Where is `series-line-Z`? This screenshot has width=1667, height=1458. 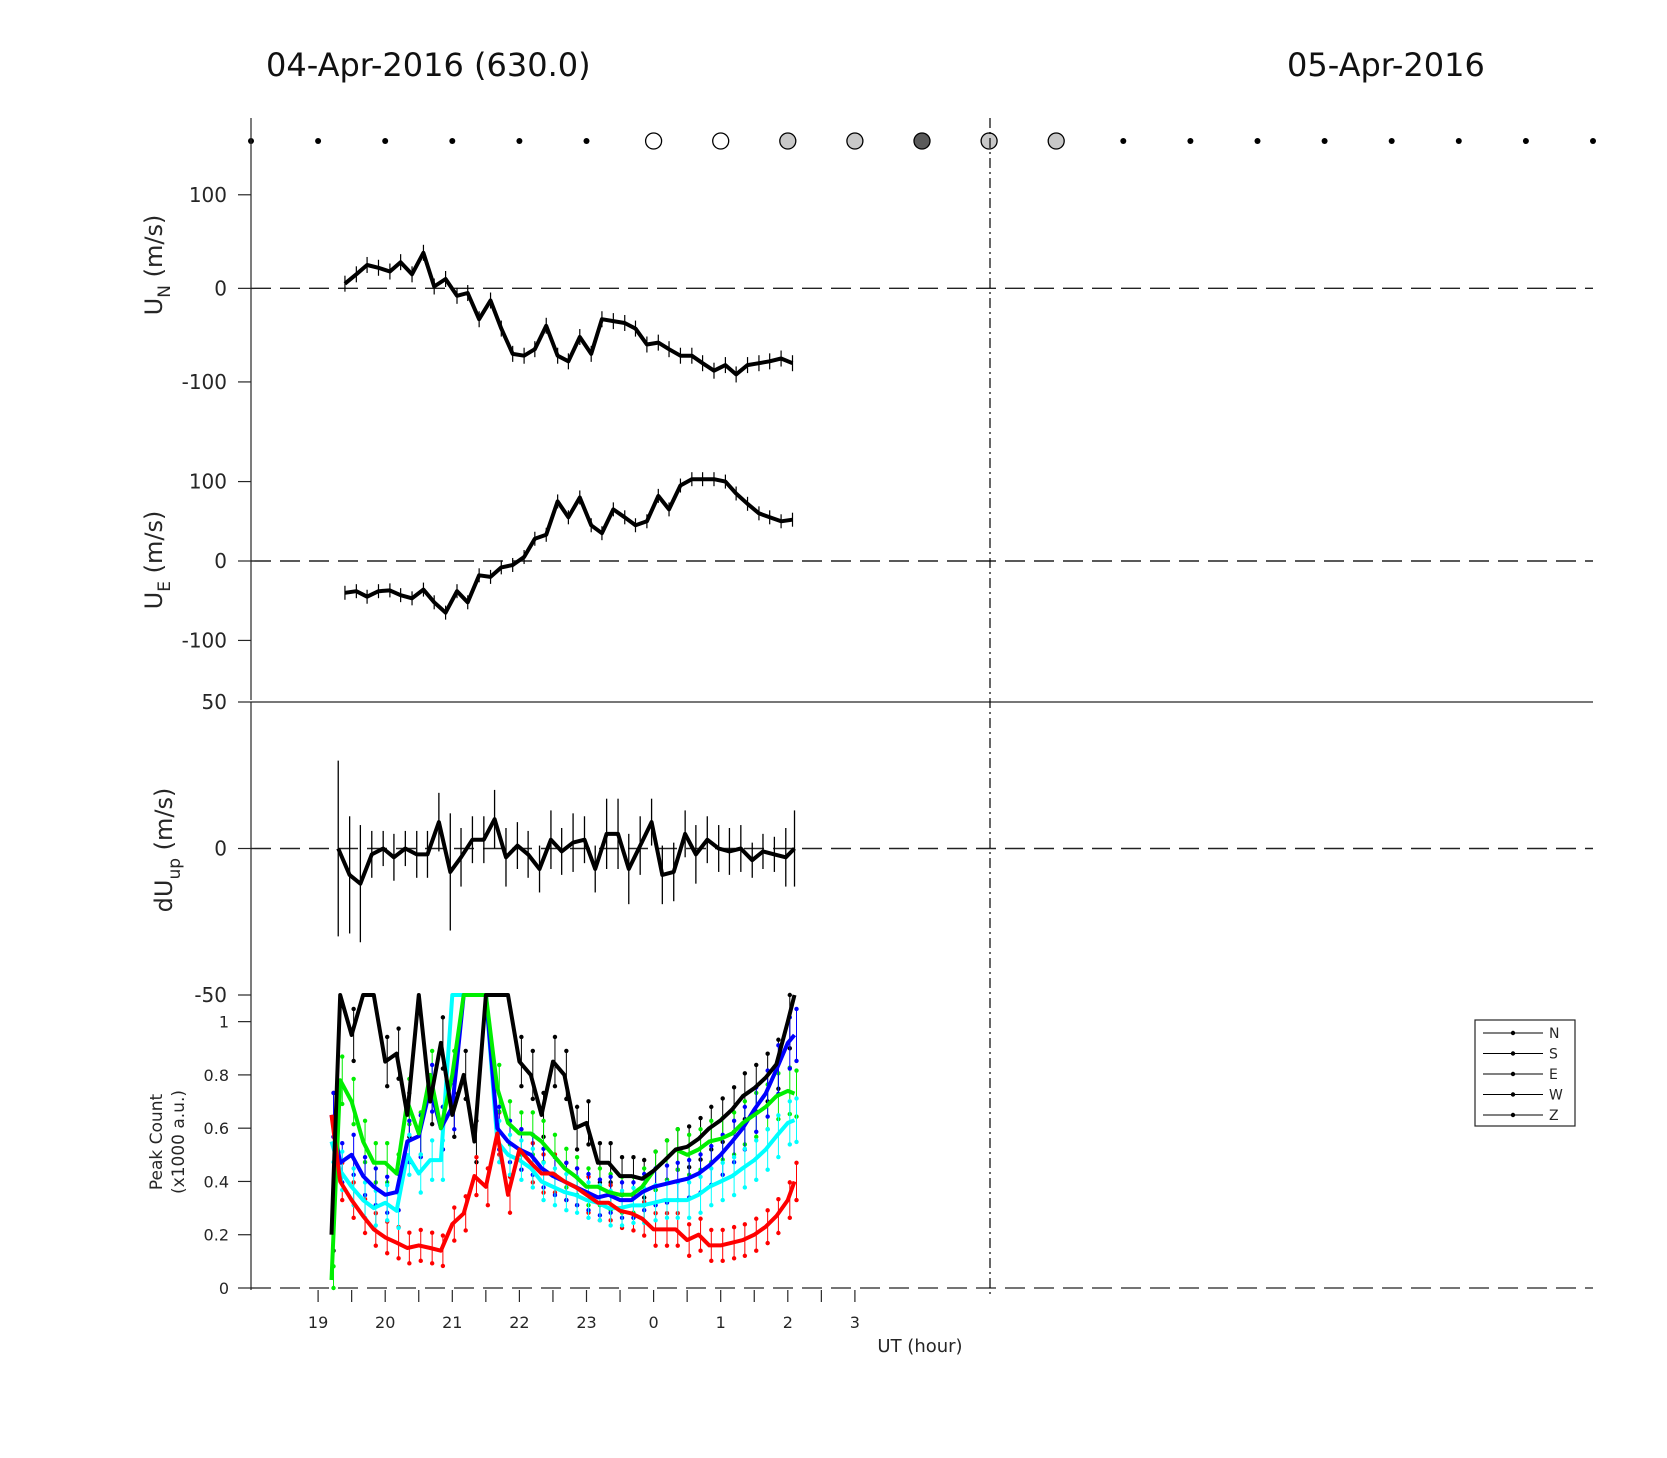 series-line-Z is located at coordinates (562, 1103).